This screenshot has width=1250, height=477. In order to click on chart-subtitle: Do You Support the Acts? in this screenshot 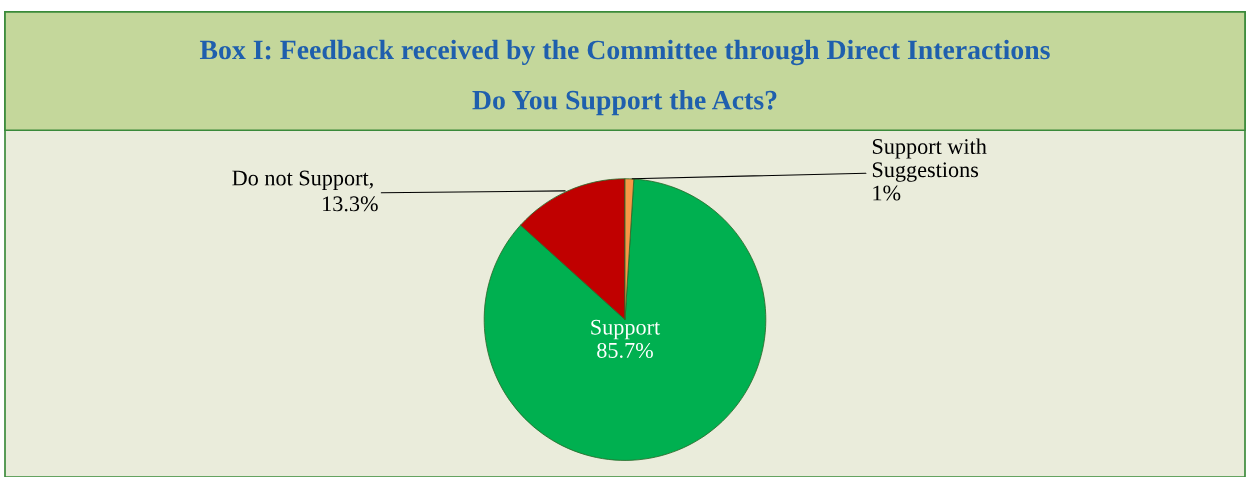, I will do `click(624, 102)`.